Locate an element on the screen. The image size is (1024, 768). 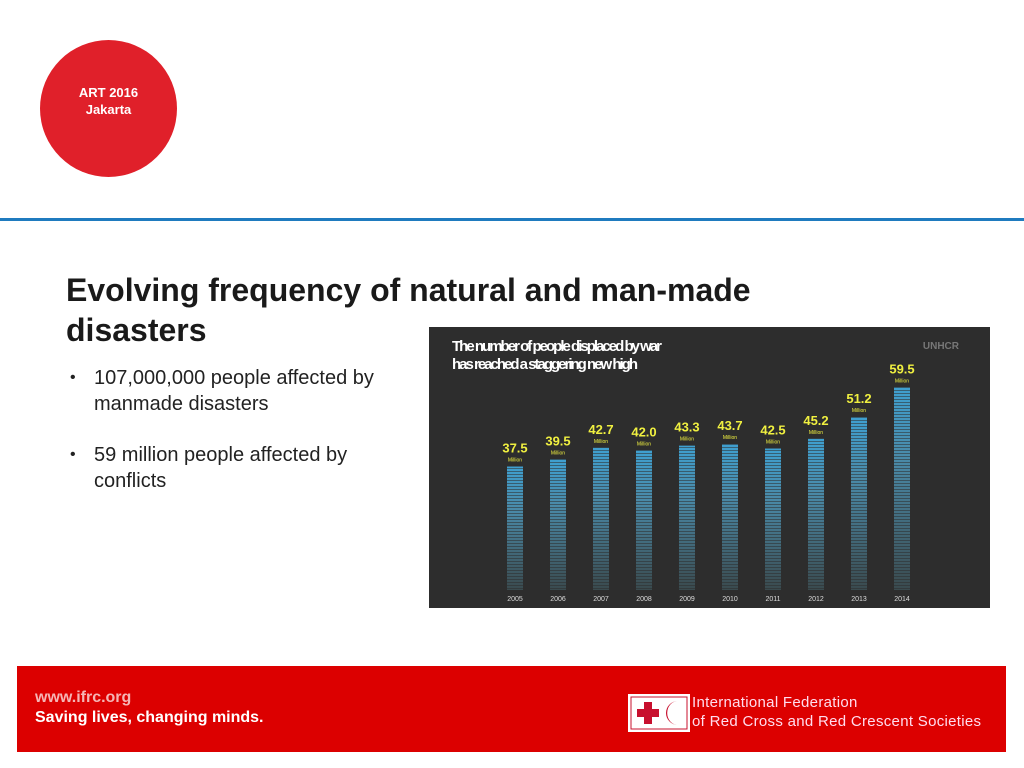
bullet-item: 59 million people affected by conflicts is located at coordinates (240, 468).